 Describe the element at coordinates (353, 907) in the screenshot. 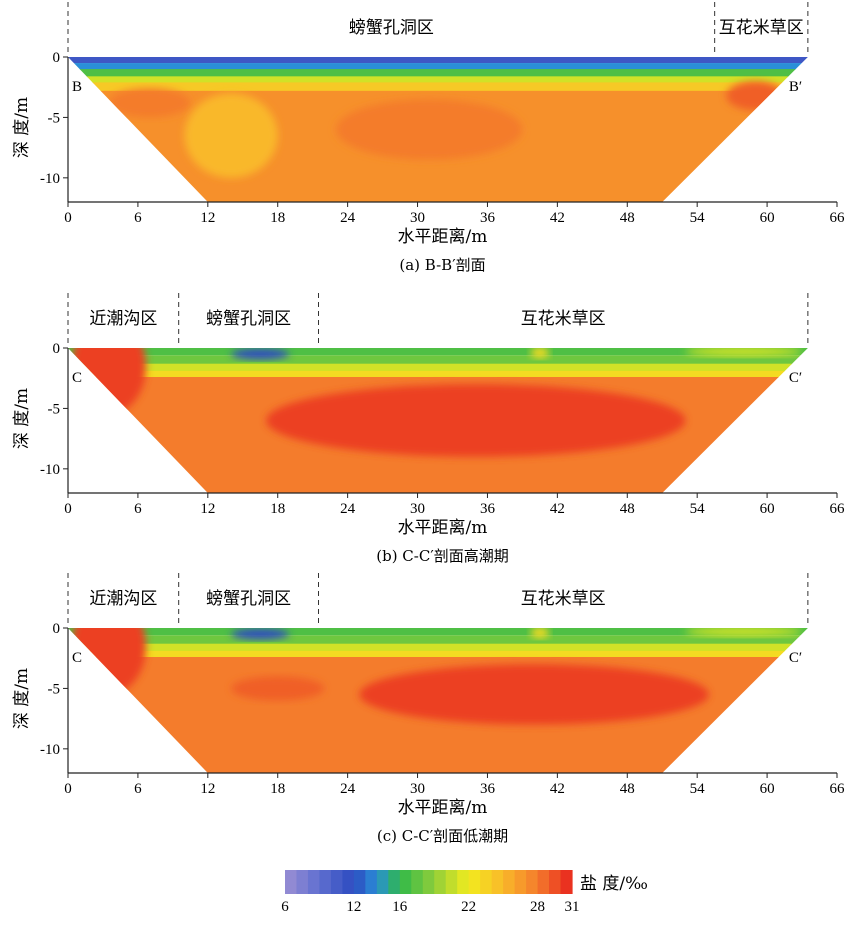

I see `colorbar-tick-label: 12` at that location.